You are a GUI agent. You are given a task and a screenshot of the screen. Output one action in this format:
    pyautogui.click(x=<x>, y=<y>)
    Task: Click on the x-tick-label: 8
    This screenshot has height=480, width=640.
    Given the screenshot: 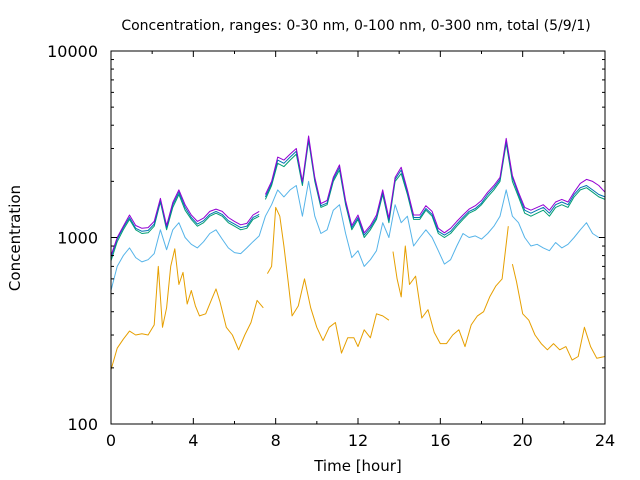 What is the action you would take?
    pyautogui.click(x=276, y=440)
    